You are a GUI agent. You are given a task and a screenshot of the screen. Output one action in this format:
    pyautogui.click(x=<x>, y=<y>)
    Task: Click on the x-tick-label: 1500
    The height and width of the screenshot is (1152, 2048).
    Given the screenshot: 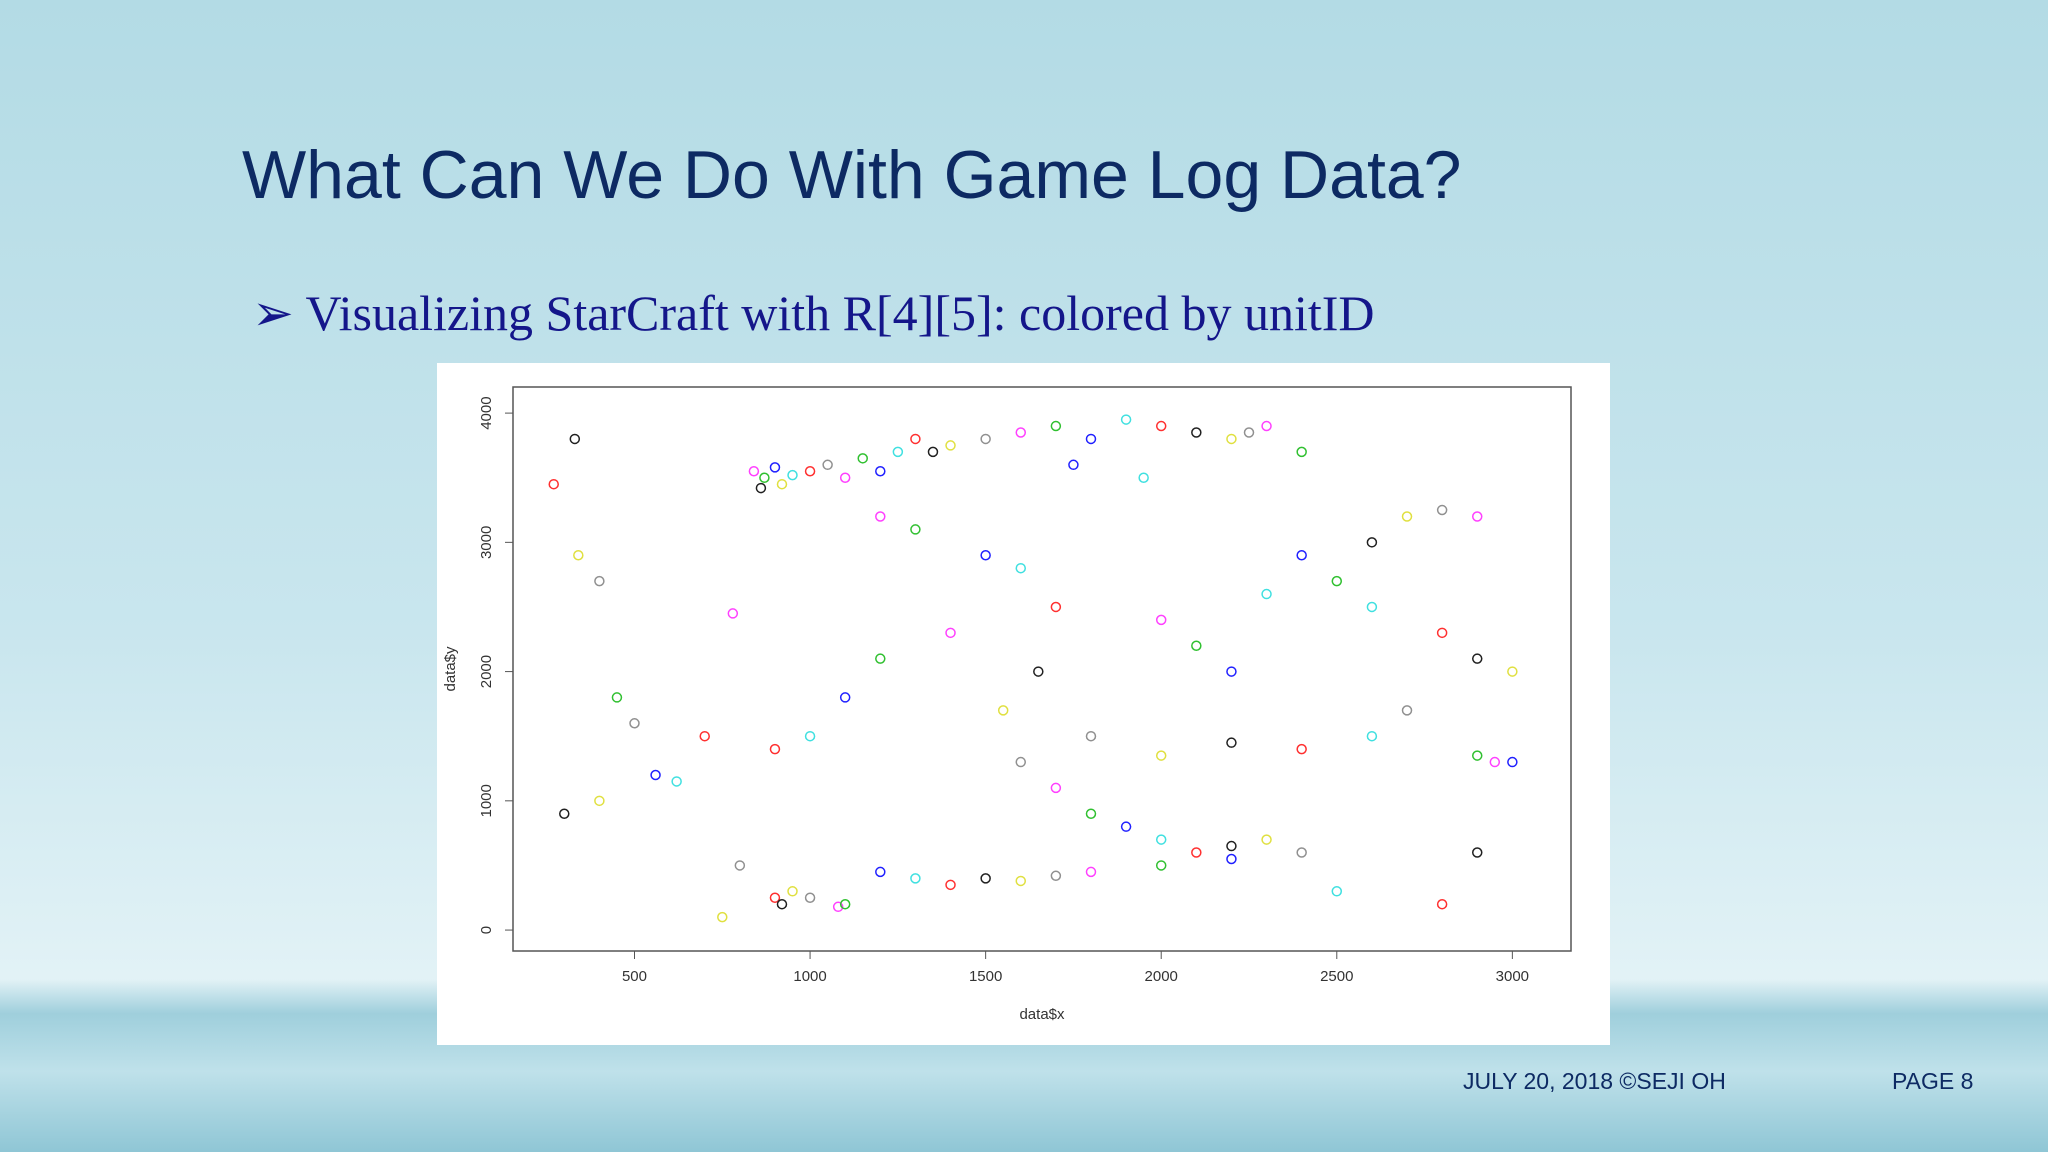 What is the action you would take?
    pyautogui.click(x=985, y=976)
    